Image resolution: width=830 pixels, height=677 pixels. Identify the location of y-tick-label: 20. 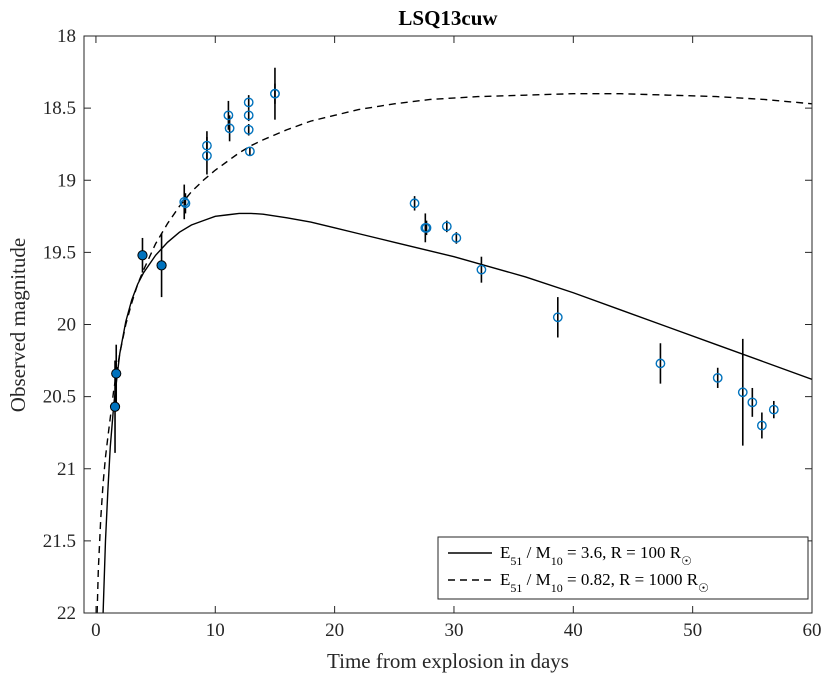
(66, 325).